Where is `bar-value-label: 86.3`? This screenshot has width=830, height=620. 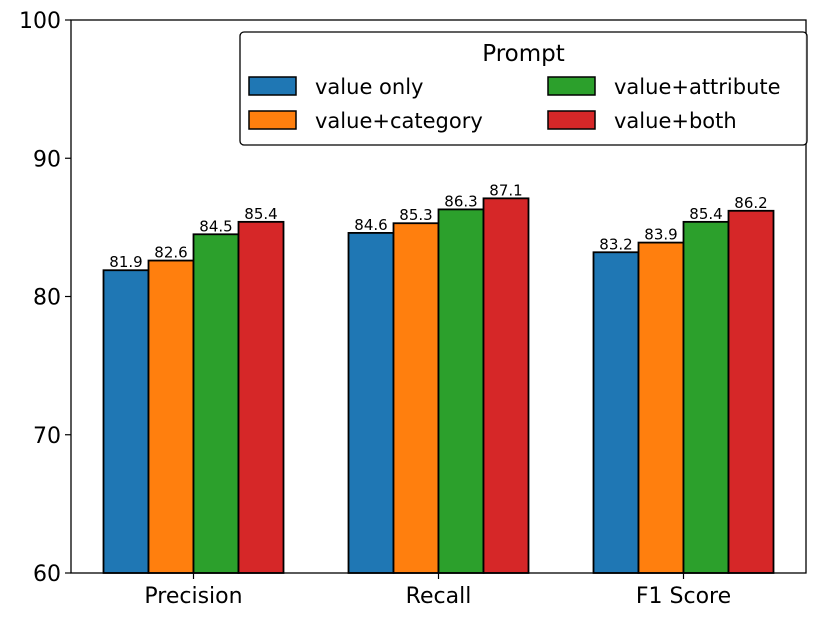 bar-value-label: 86.3 is located at coordinates (460, 201).